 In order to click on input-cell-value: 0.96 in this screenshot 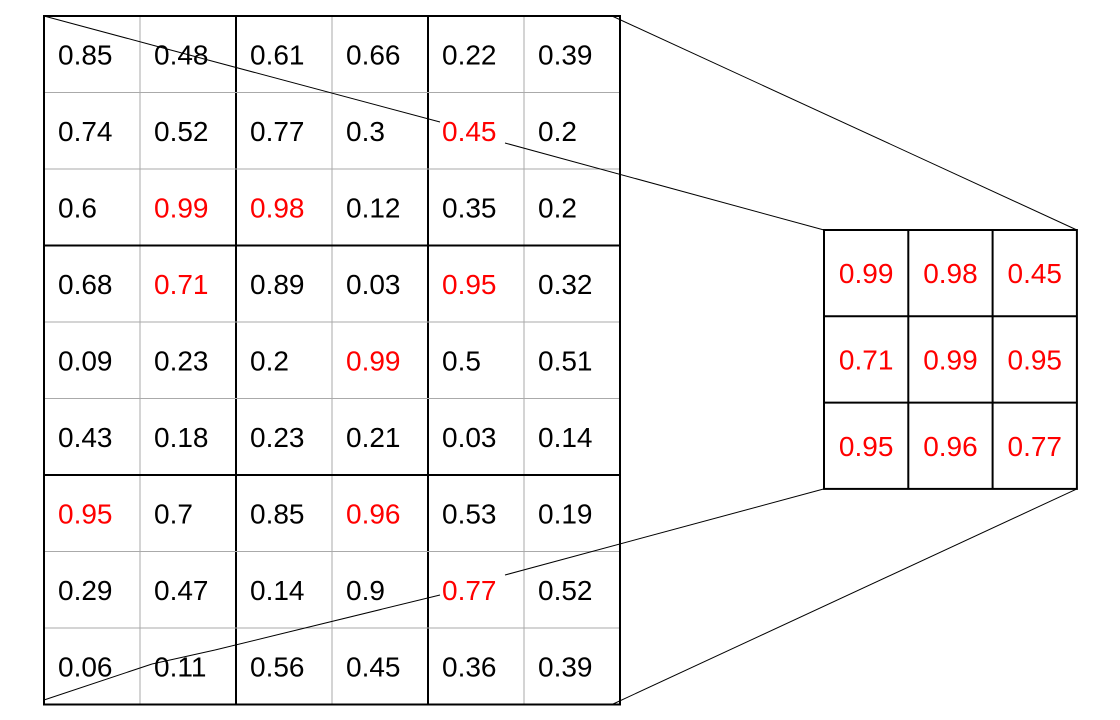, I will do `click(373, 513)`.